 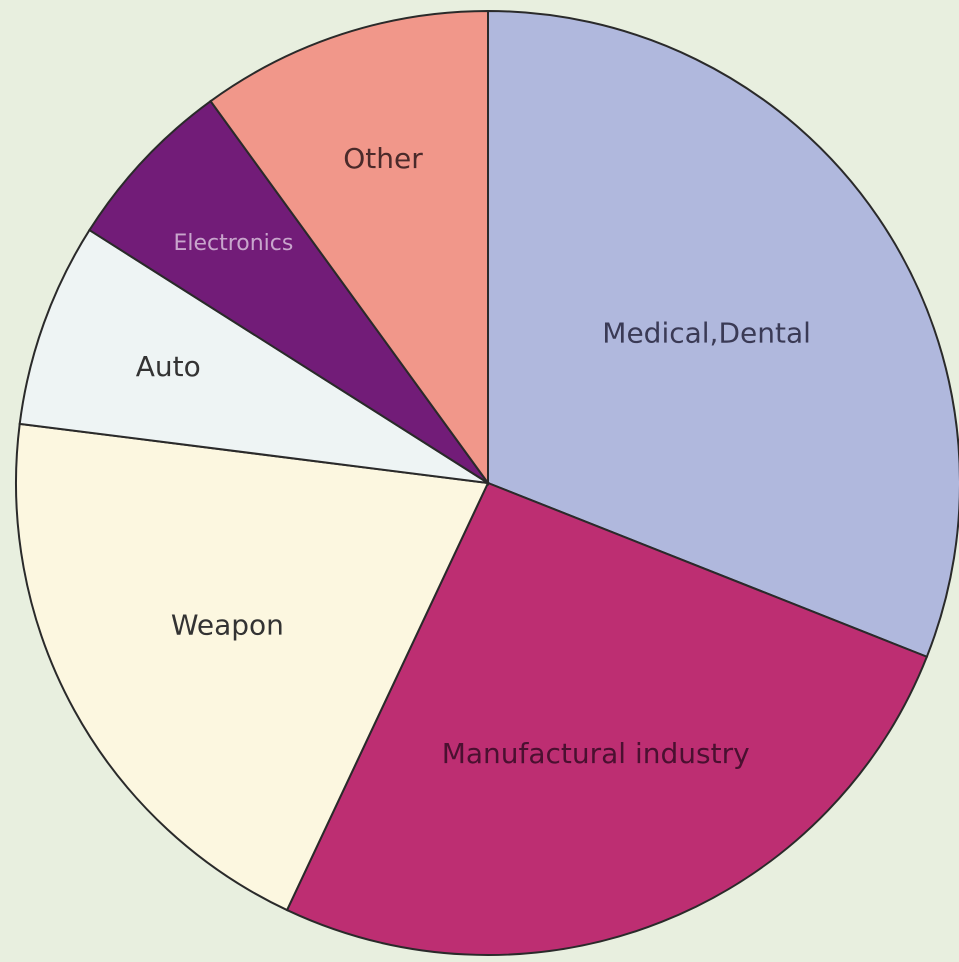 I want to click on pie-label-medical-dental: Medical,Dental, so click(x=706, y=332).